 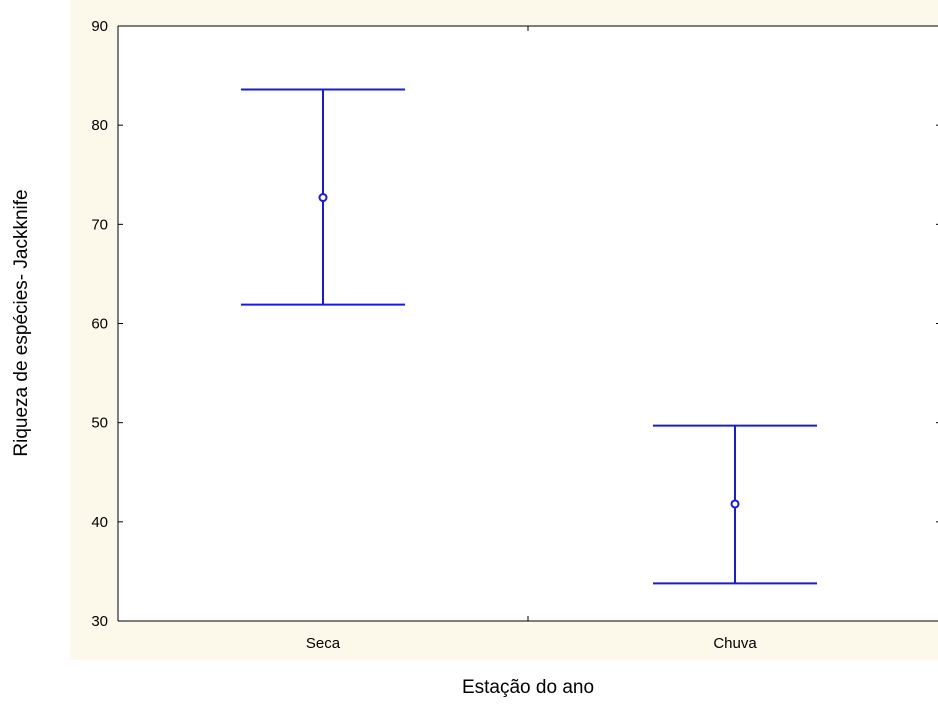 I want to click on y-tick-label: 50, so click(x=99, y=423).